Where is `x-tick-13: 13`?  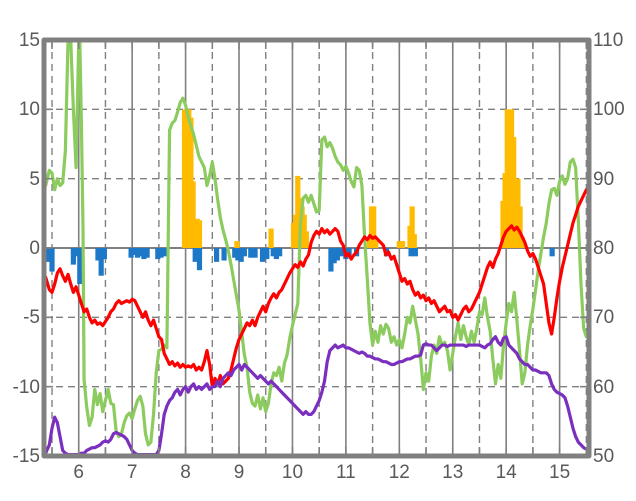 x-tick-13: 13 is located at coordinates (453, 472).